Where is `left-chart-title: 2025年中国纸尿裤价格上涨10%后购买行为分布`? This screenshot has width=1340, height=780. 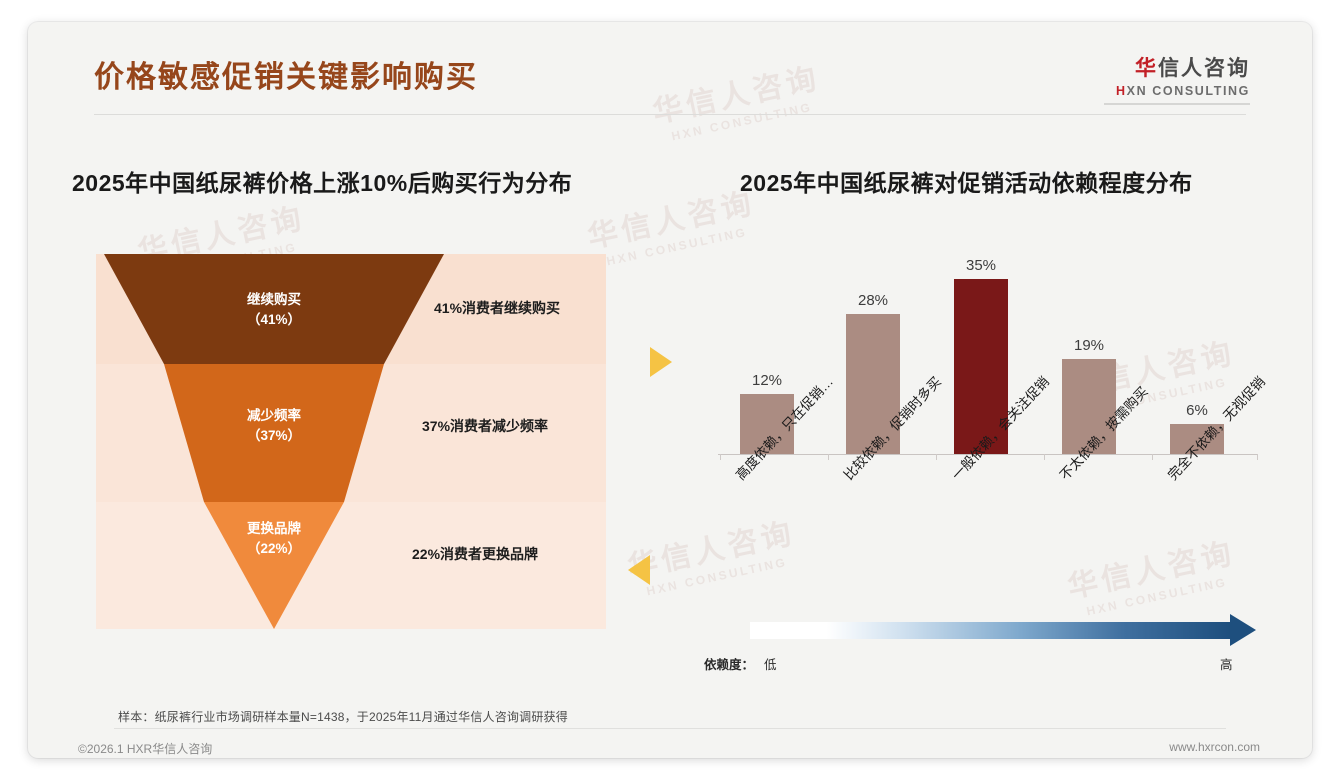 left-chart-title: 2025年中国纸尿裤价格上涨10%后购买行为分布 is located at coordinates (322, 183).